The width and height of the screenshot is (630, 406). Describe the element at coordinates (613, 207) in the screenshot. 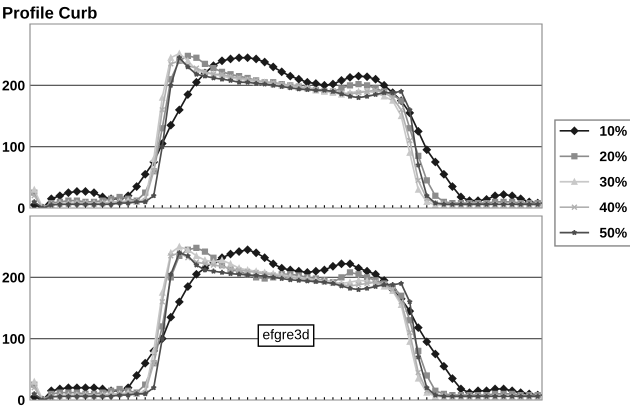

I see `legend-label: 40%` at that location.